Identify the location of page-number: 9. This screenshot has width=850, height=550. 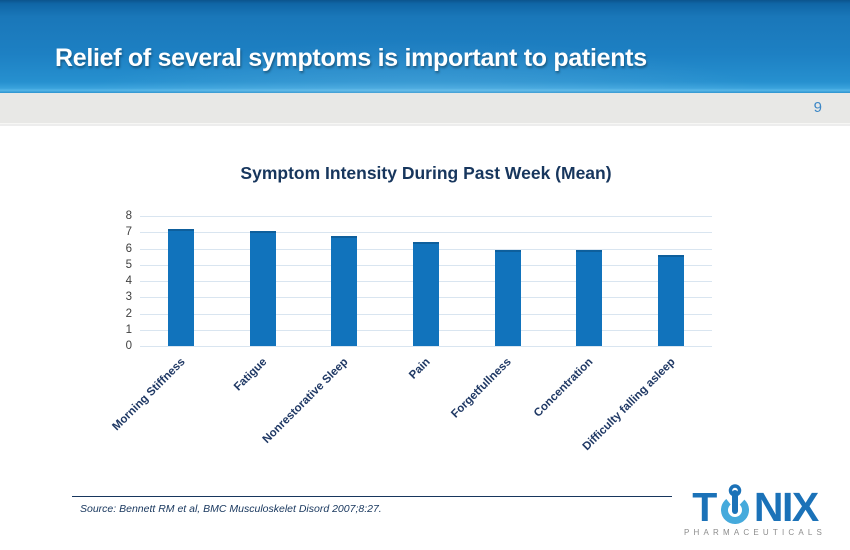
(817, 107).